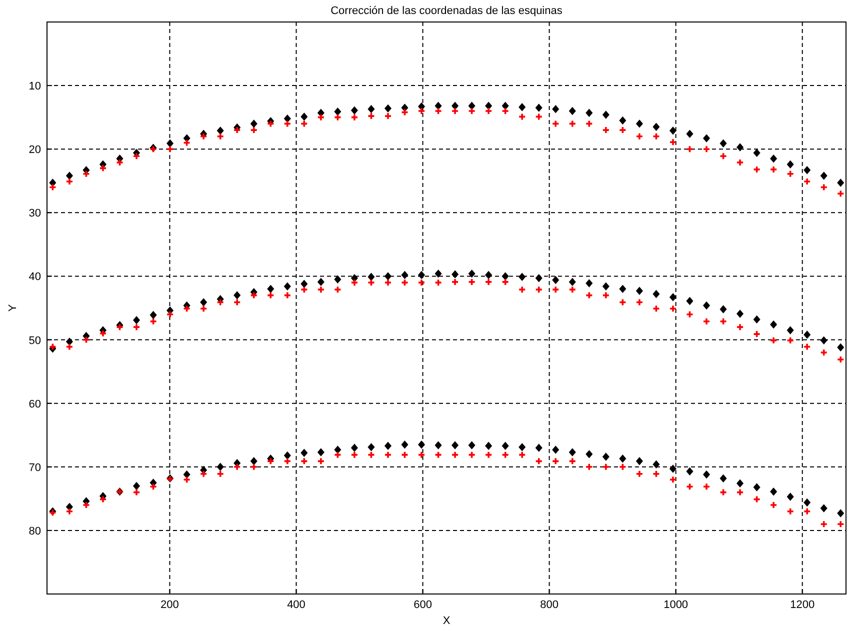  Describe the element at coordinates (446, 11) in the screenshot. I see `chart-title: Corrección de las coordenadas de las esquinas` at that location.